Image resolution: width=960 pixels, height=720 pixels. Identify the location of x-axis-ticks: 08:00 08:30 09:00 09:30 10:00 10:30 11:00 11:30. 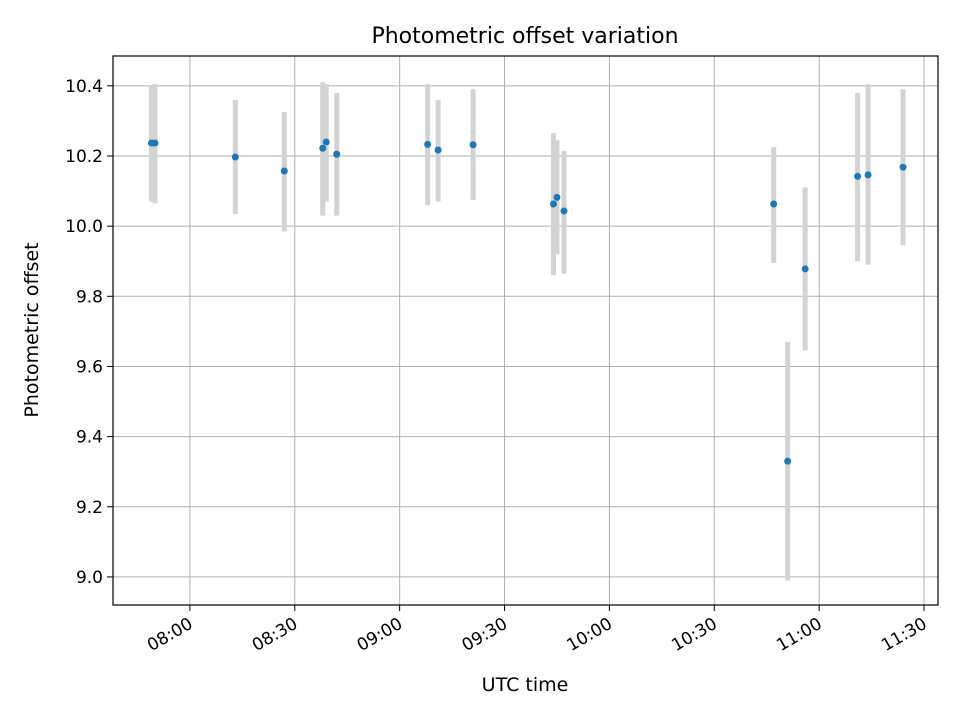
(537, 630).